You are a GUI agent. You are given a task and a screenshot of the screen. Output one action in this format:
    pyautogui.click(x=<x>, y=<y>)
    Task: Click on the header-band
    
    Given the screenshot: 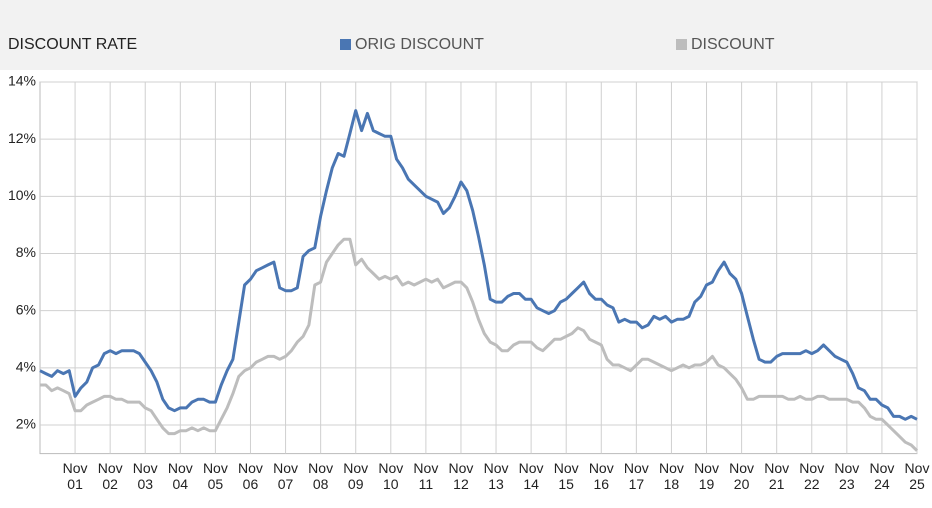 What is the action you would take?
    pyautogui.click(x=466, y=35)
    